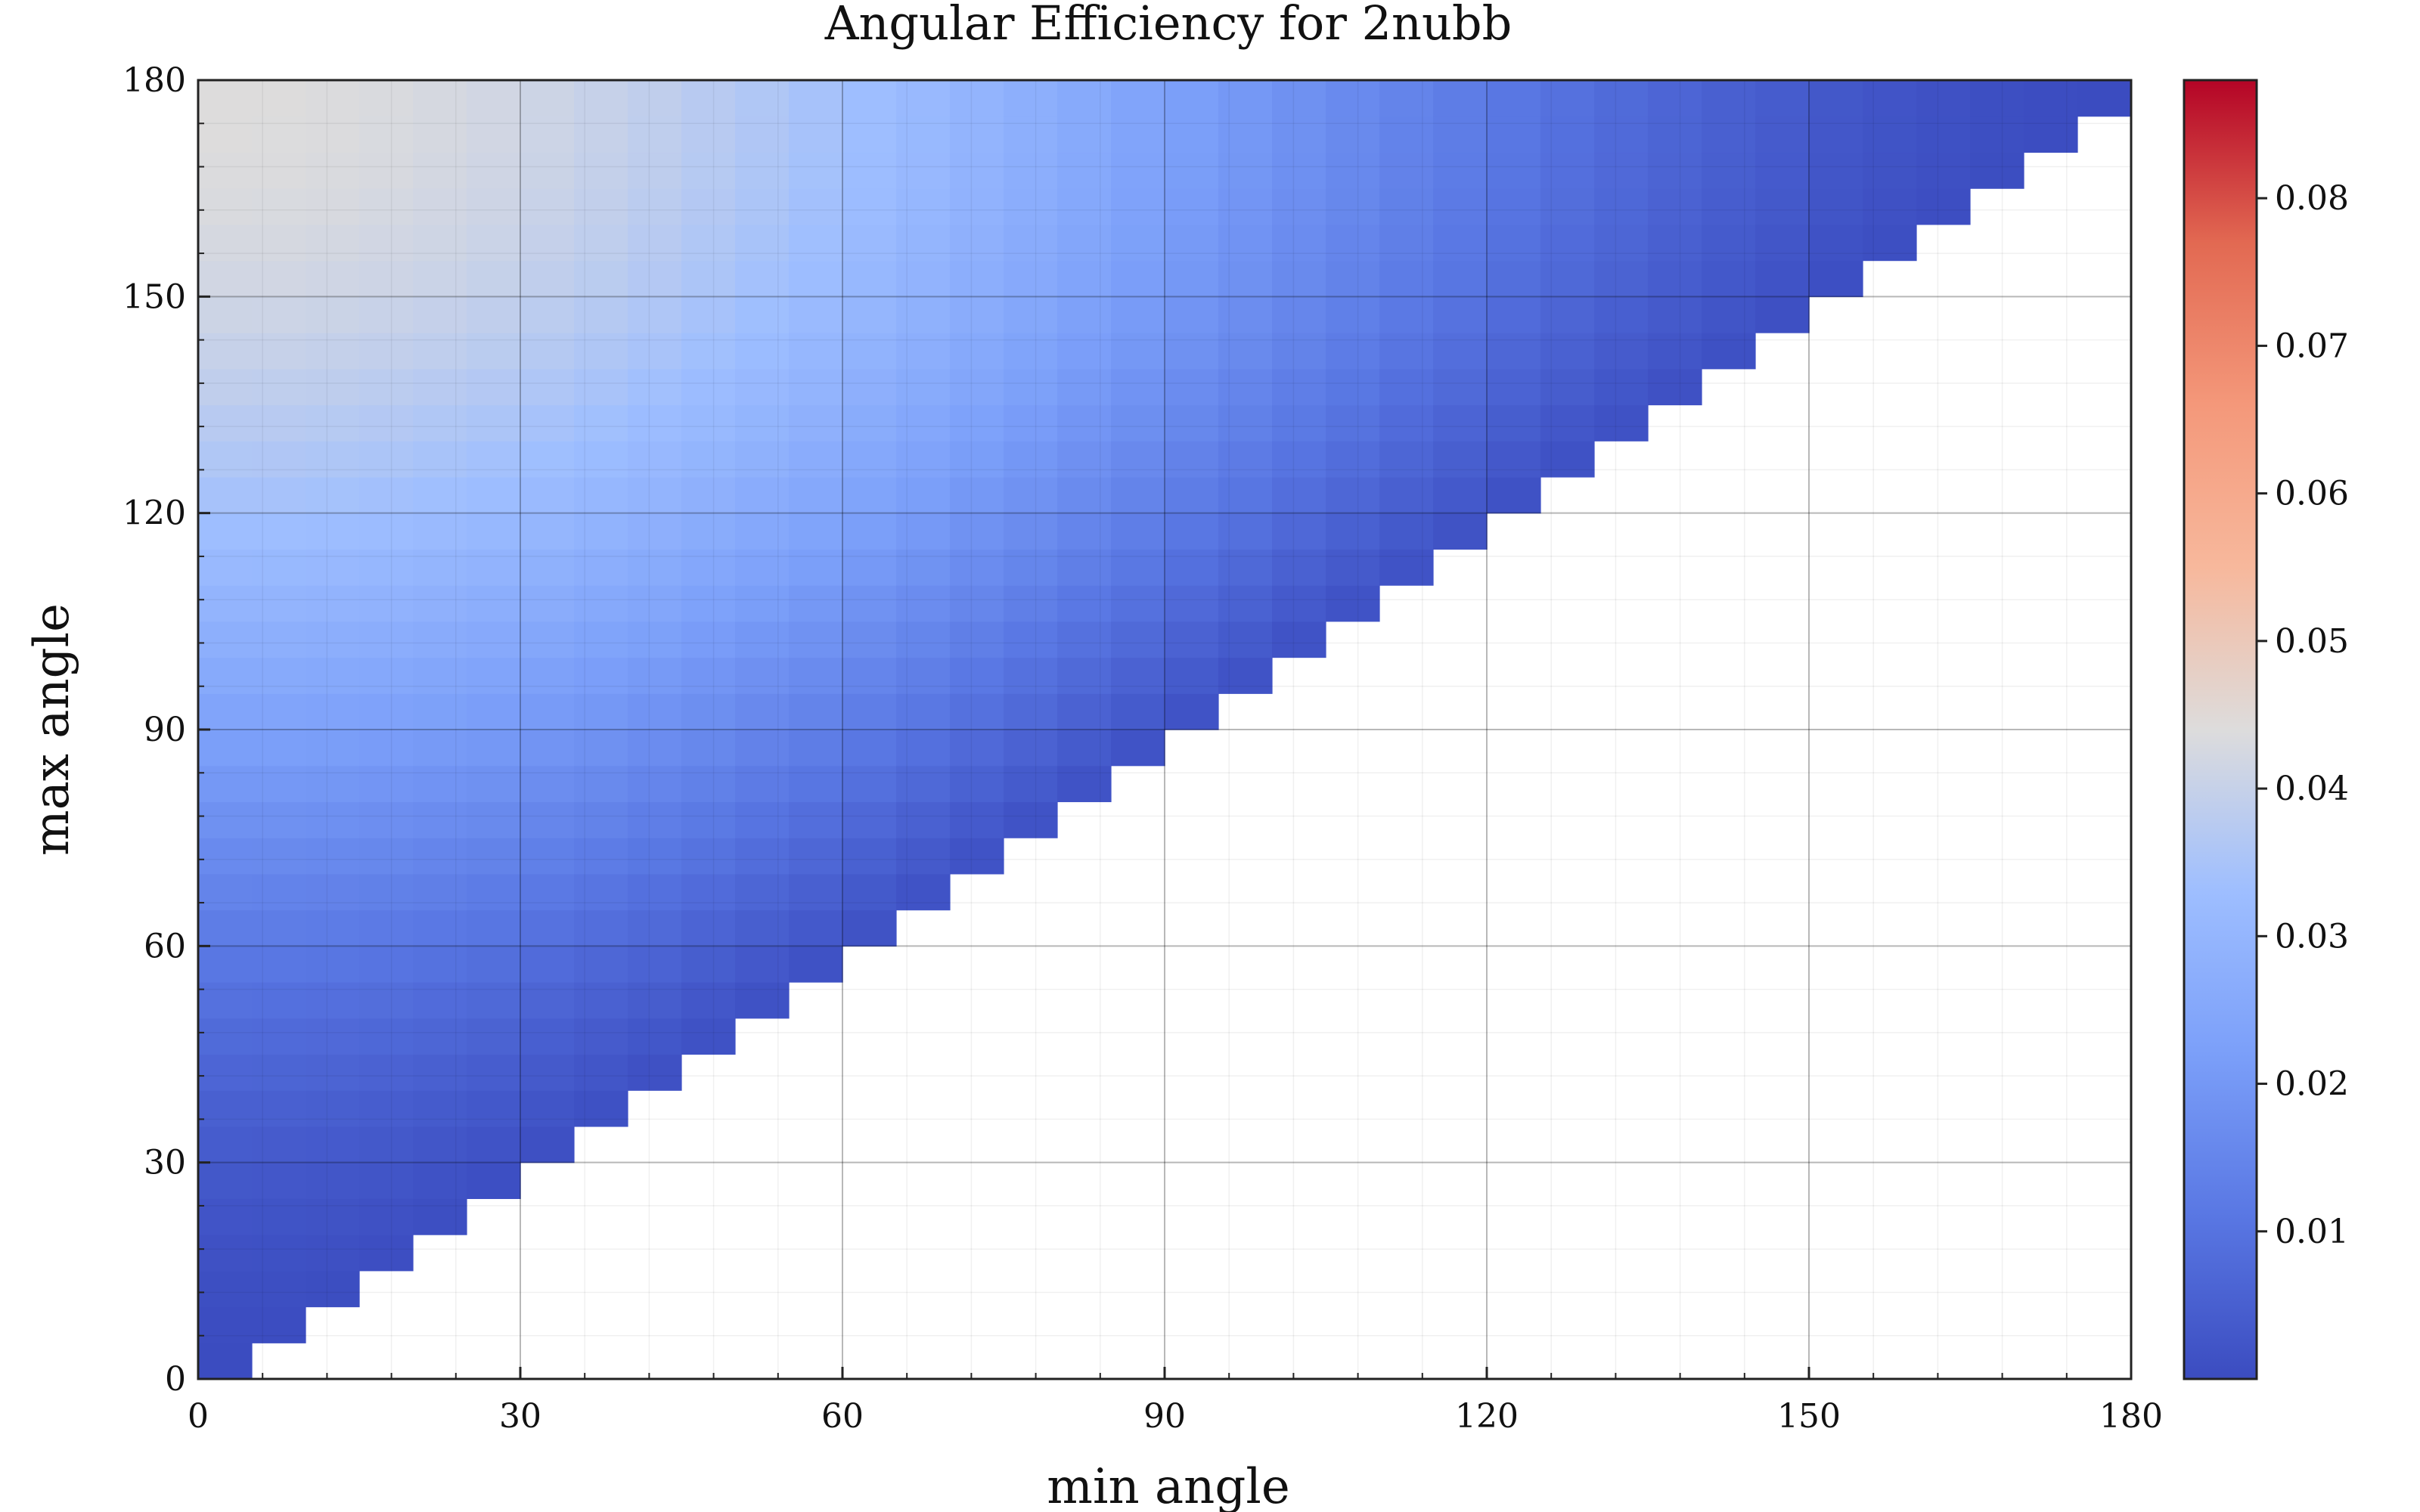  What do you see at coordinates (1168, 26) in the screenshot?
I see `chart-title: Angular Efficiency for 2nubb` at bounding box center [1168, 26].